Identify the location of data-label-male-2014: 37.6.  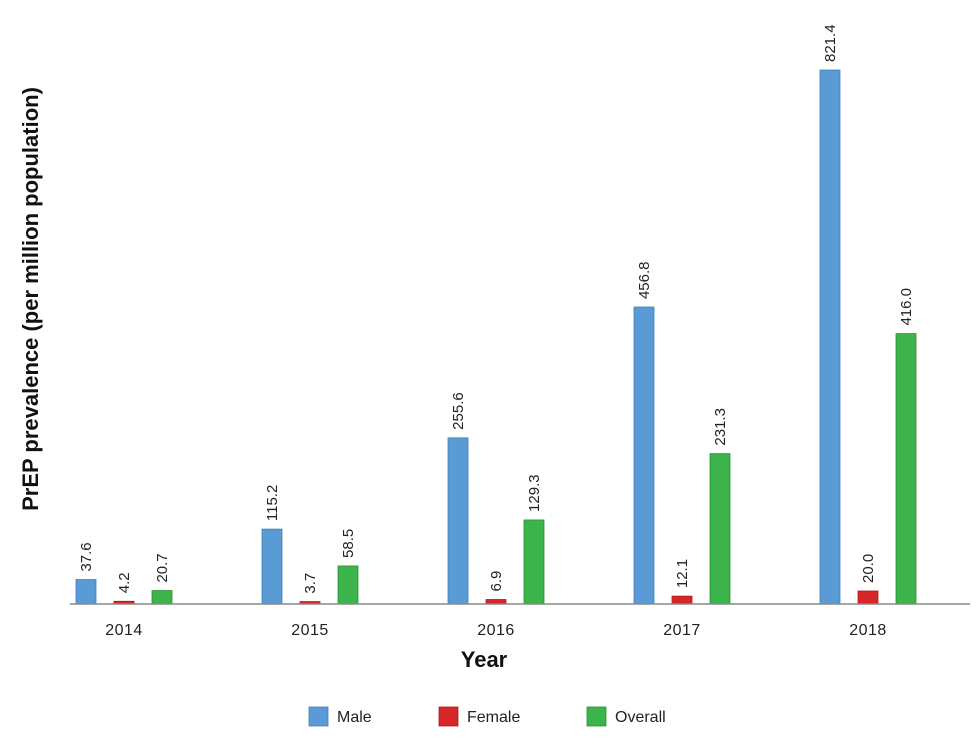
(86, 556).